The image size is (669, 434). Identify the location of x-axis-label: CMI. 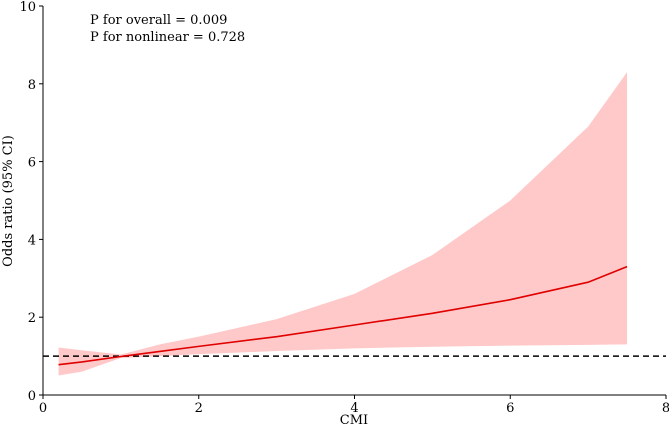
(354, 420).